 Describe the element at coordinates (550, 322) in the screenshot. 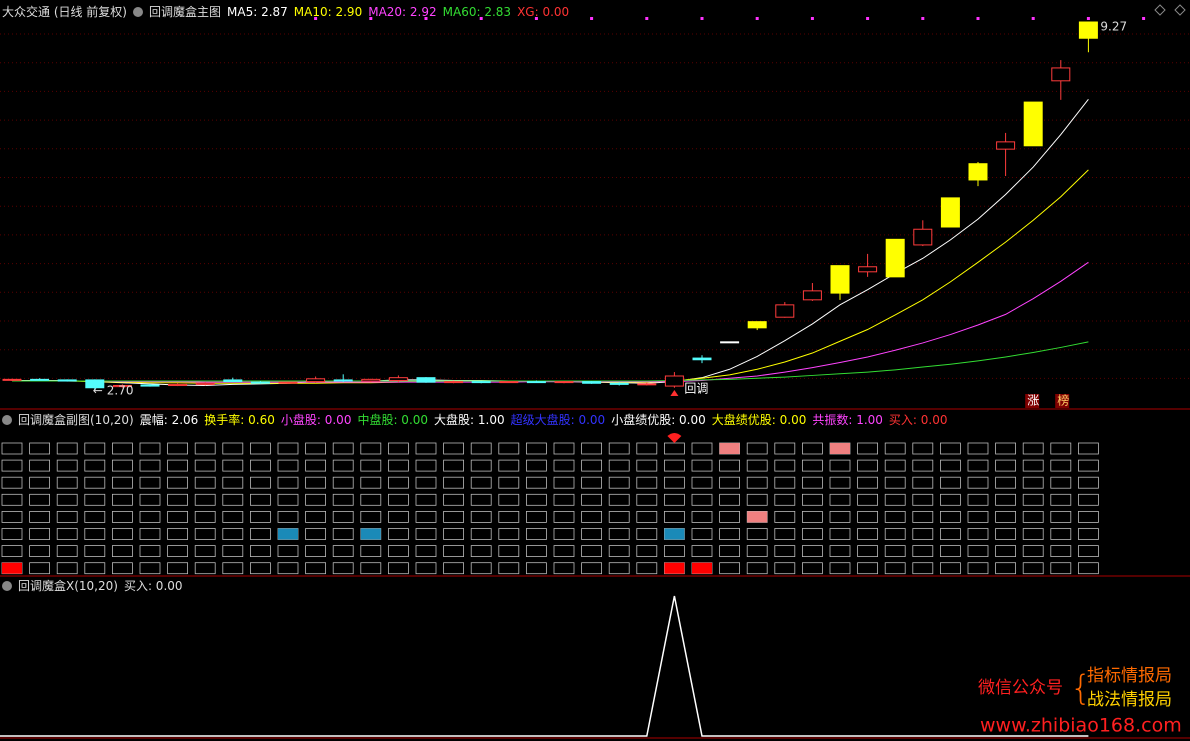

I see `ma-line` at that location.